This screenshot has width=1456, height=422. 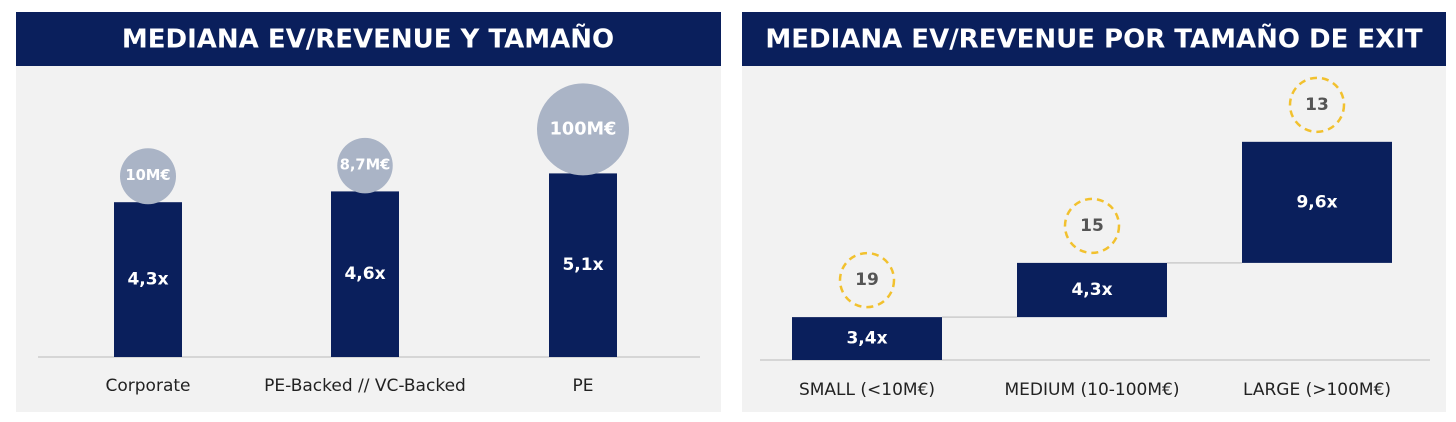 I want to click on chart-title: MEDIANA EV/REVENUE POR TAMAÑO DE EXIT, so click(x=1094, y=39).